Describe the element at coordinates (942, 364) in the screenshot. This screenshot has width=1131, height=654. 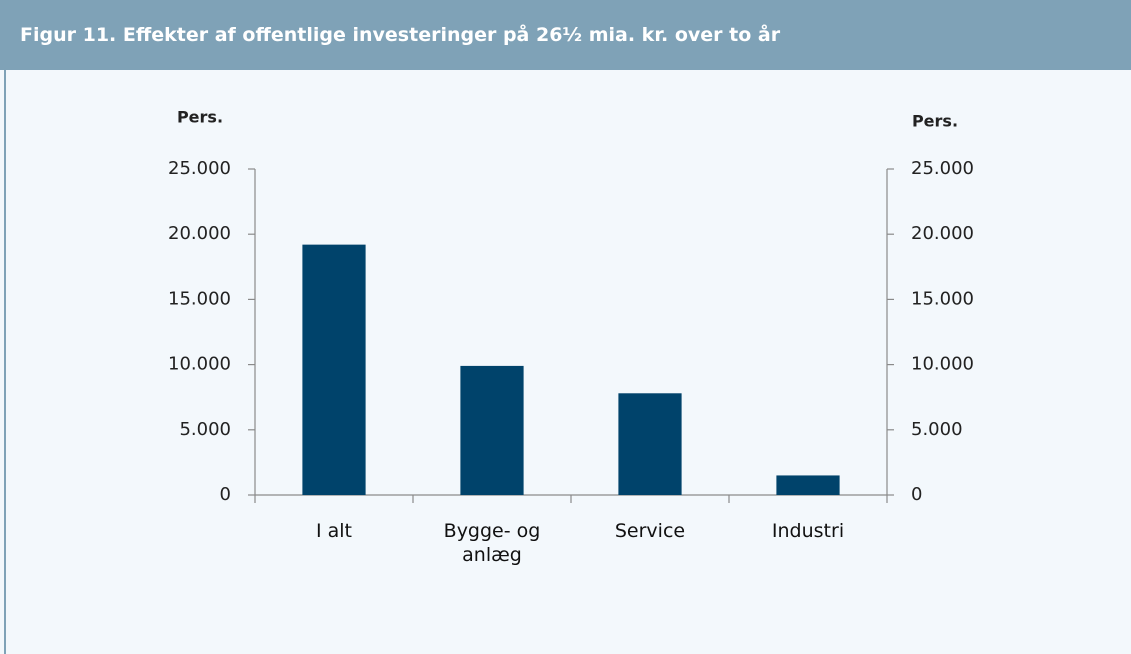
I see `y2-tick-label: 10.000` at that location.